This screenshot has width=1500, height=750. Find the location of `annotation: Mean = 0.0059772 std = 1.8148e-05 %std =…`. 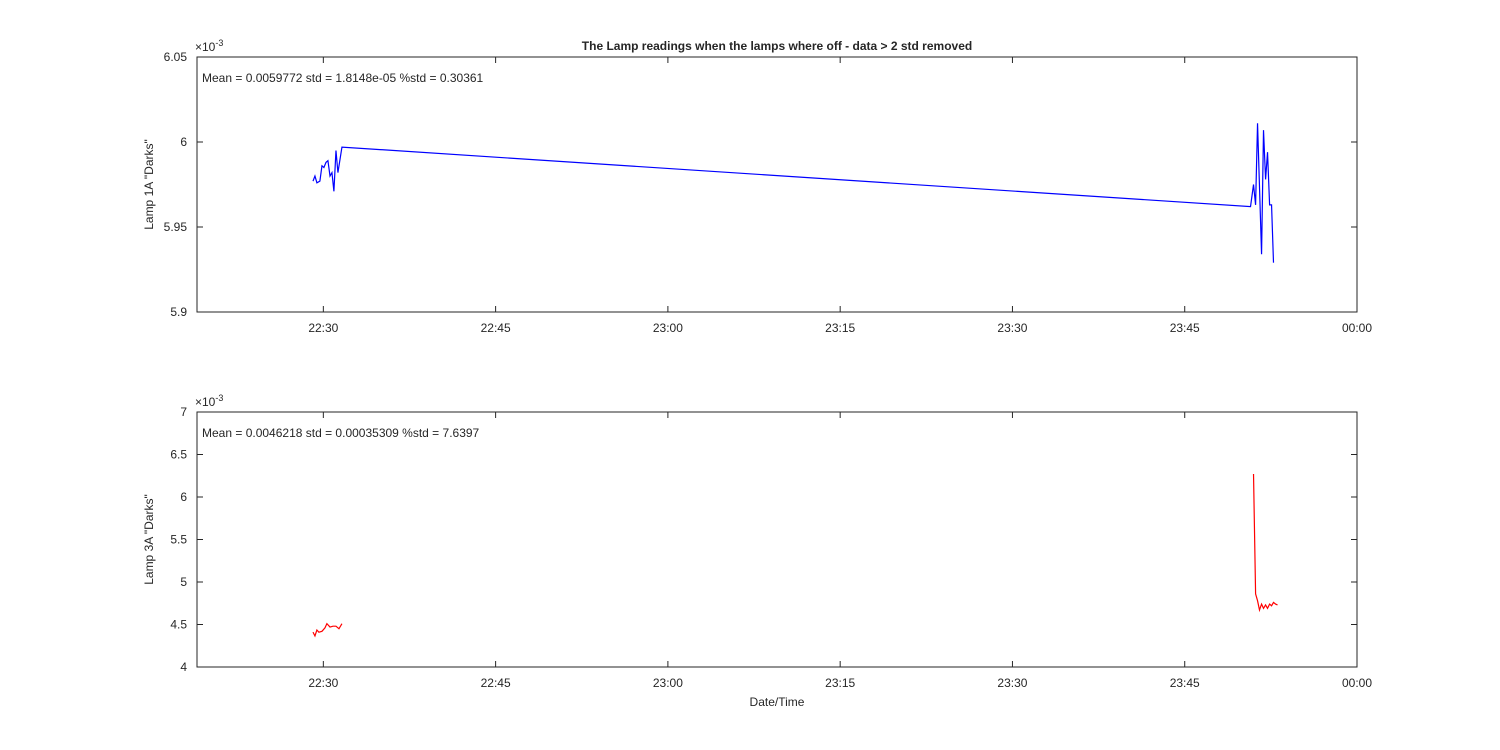

annotation: Mean = 0.0059772 std = 1.8148e-05 %std =… is located at coordinates (343, 78).